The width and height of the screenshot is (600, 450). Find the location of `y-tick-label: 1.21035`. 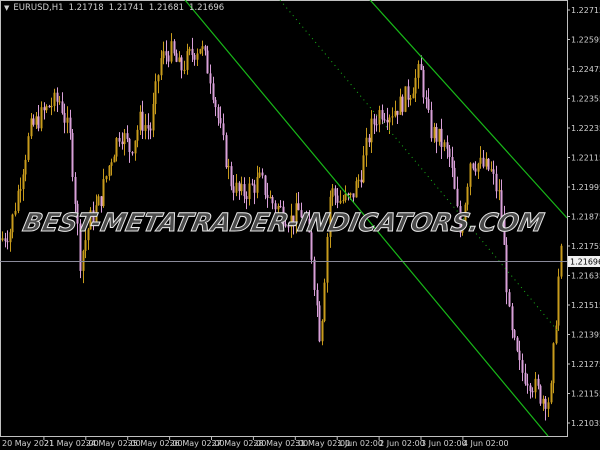

y-tick-label: 1.21035 is located at coordinates (585, 423).